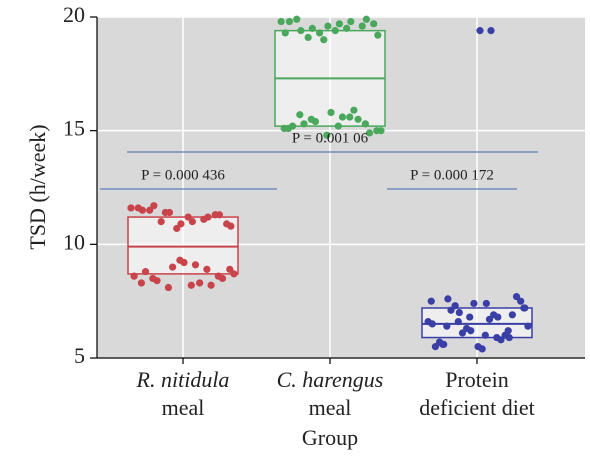 The height and width of the screenshot is (459, 590). What do you see at coordinates (452, 175) in the screenshot?
I see `p-value-label: P = 0.000 172` at bounding box center [452, 175].